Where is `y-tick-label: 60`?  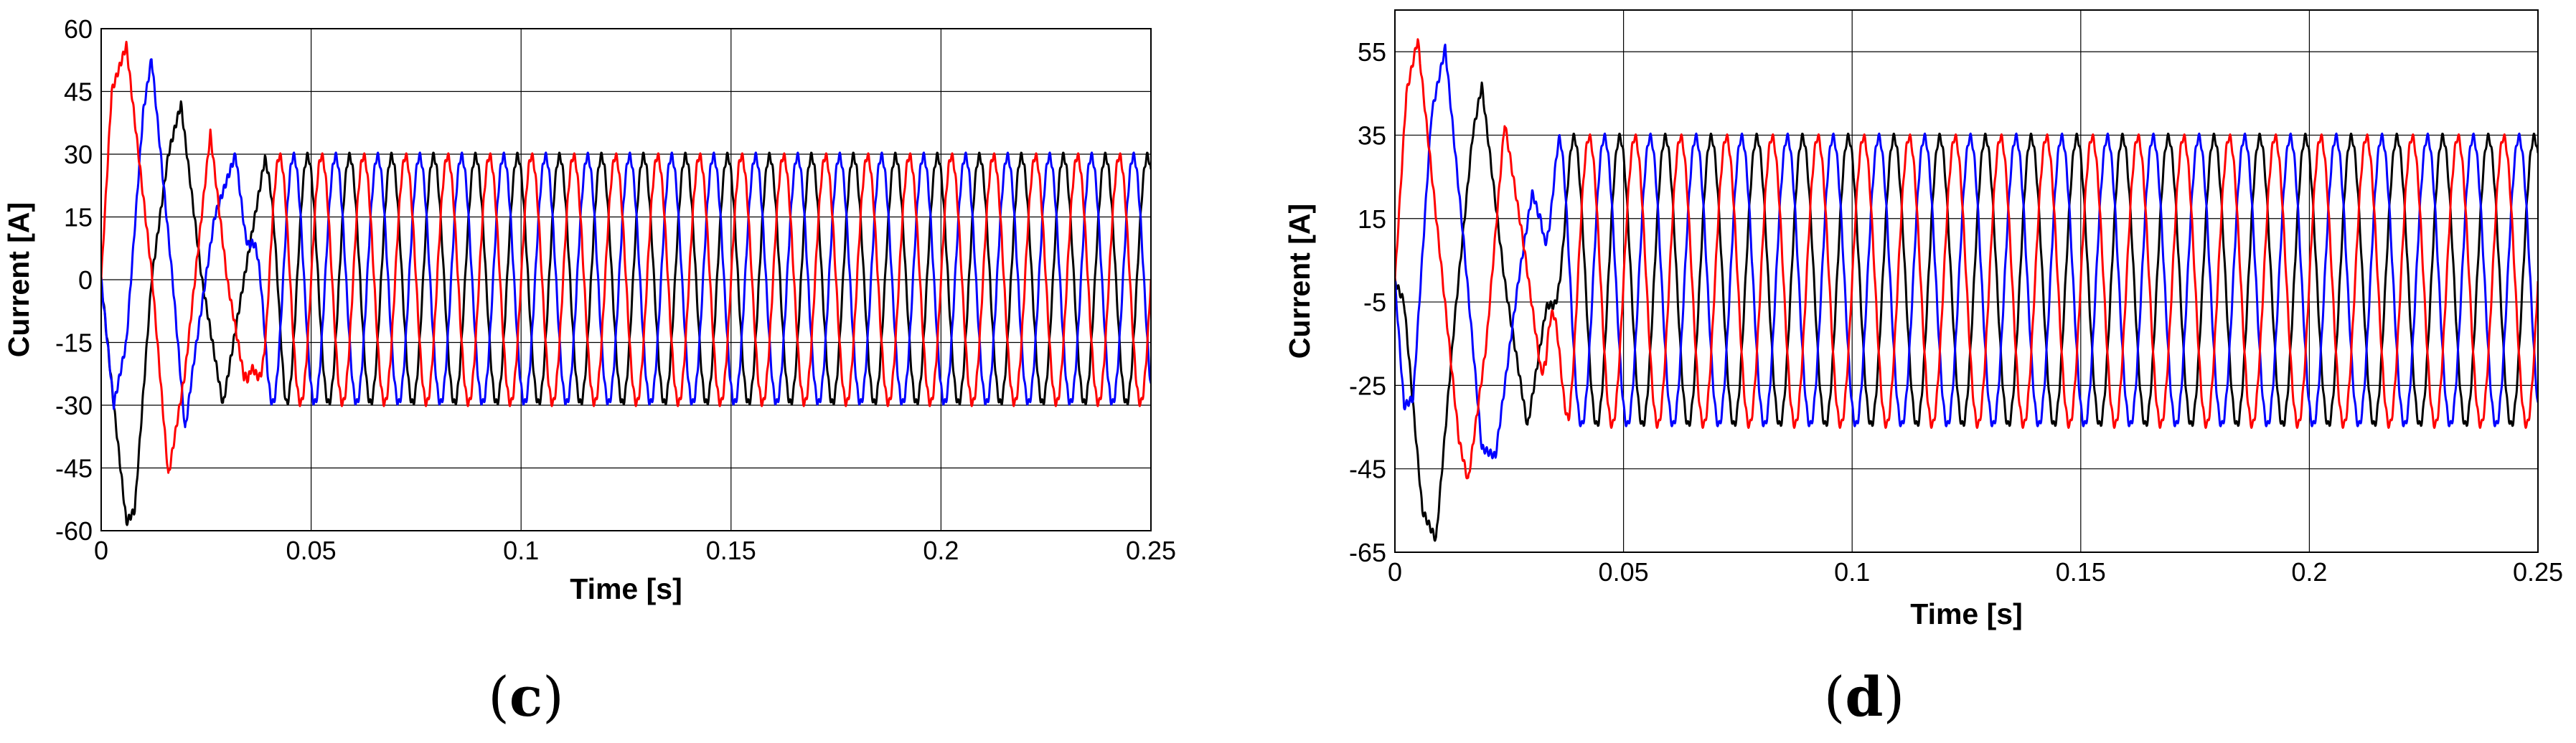 y-tick-label: 60 is located at coordinates (78, 29).